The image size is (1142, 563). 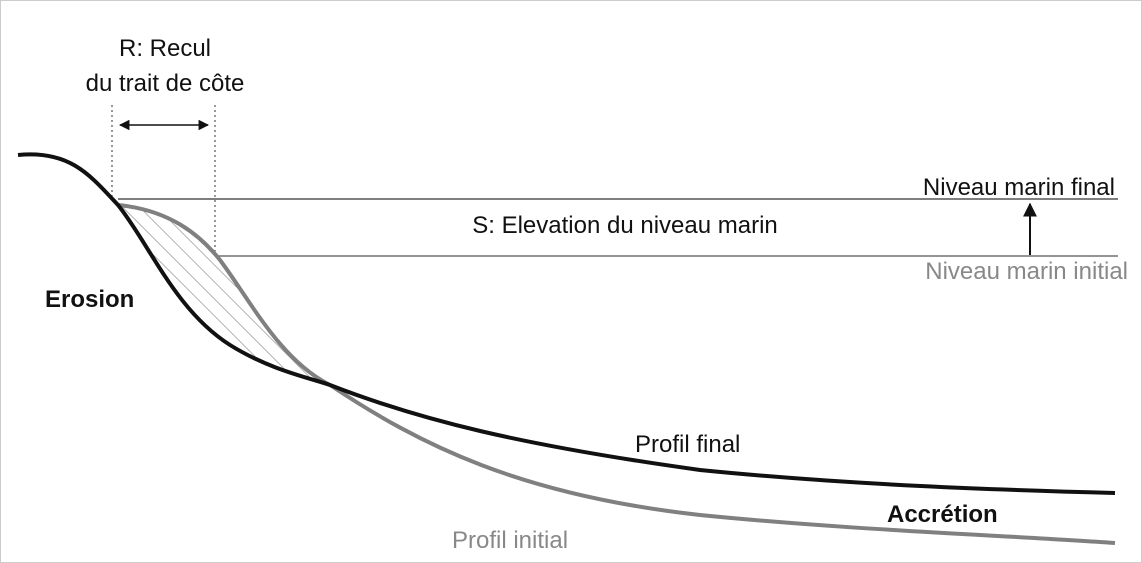 I want to click on label: R: Recul, so click(x=165, y=48).